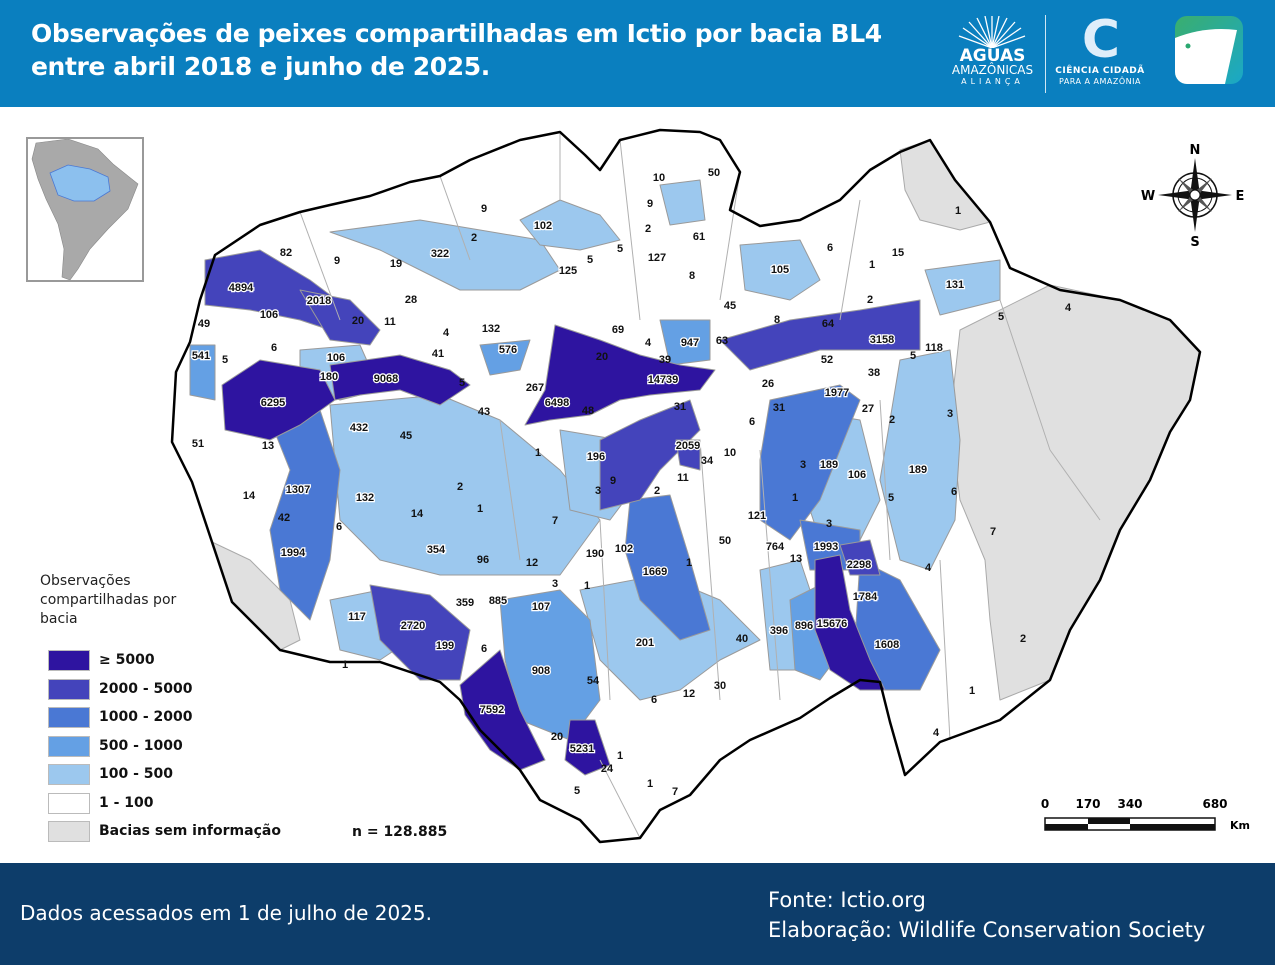  What do you see at coordinates (827, 360) in the screenshot?
I see `basin-value-label: 52` at bounding box center [827, 360].